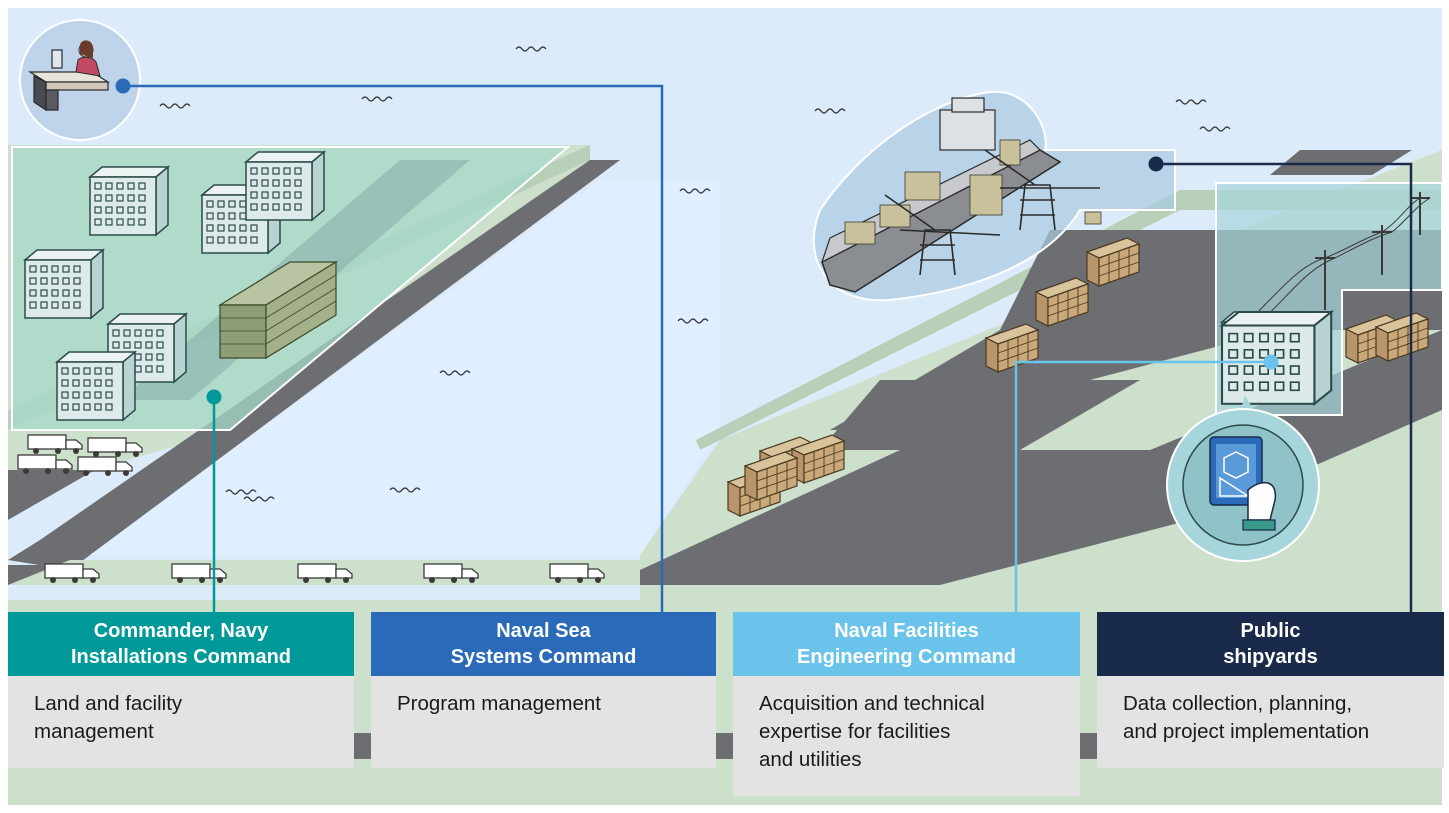 This screenshot has width=1449, height=813. I want to click on card-description-line: Acquisition and technical, so click(872, 703).